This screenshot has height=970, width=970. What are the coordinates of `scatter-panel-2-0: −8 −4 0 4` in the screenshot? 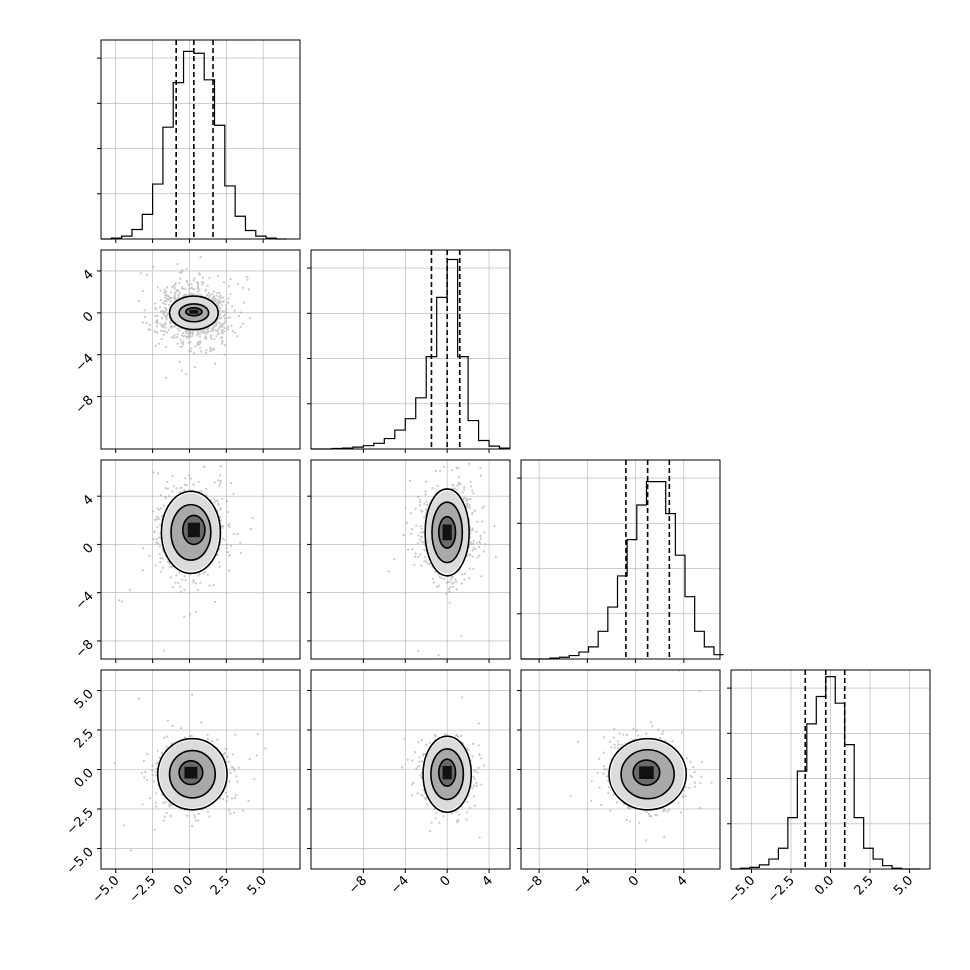 It's located at (187, 561).